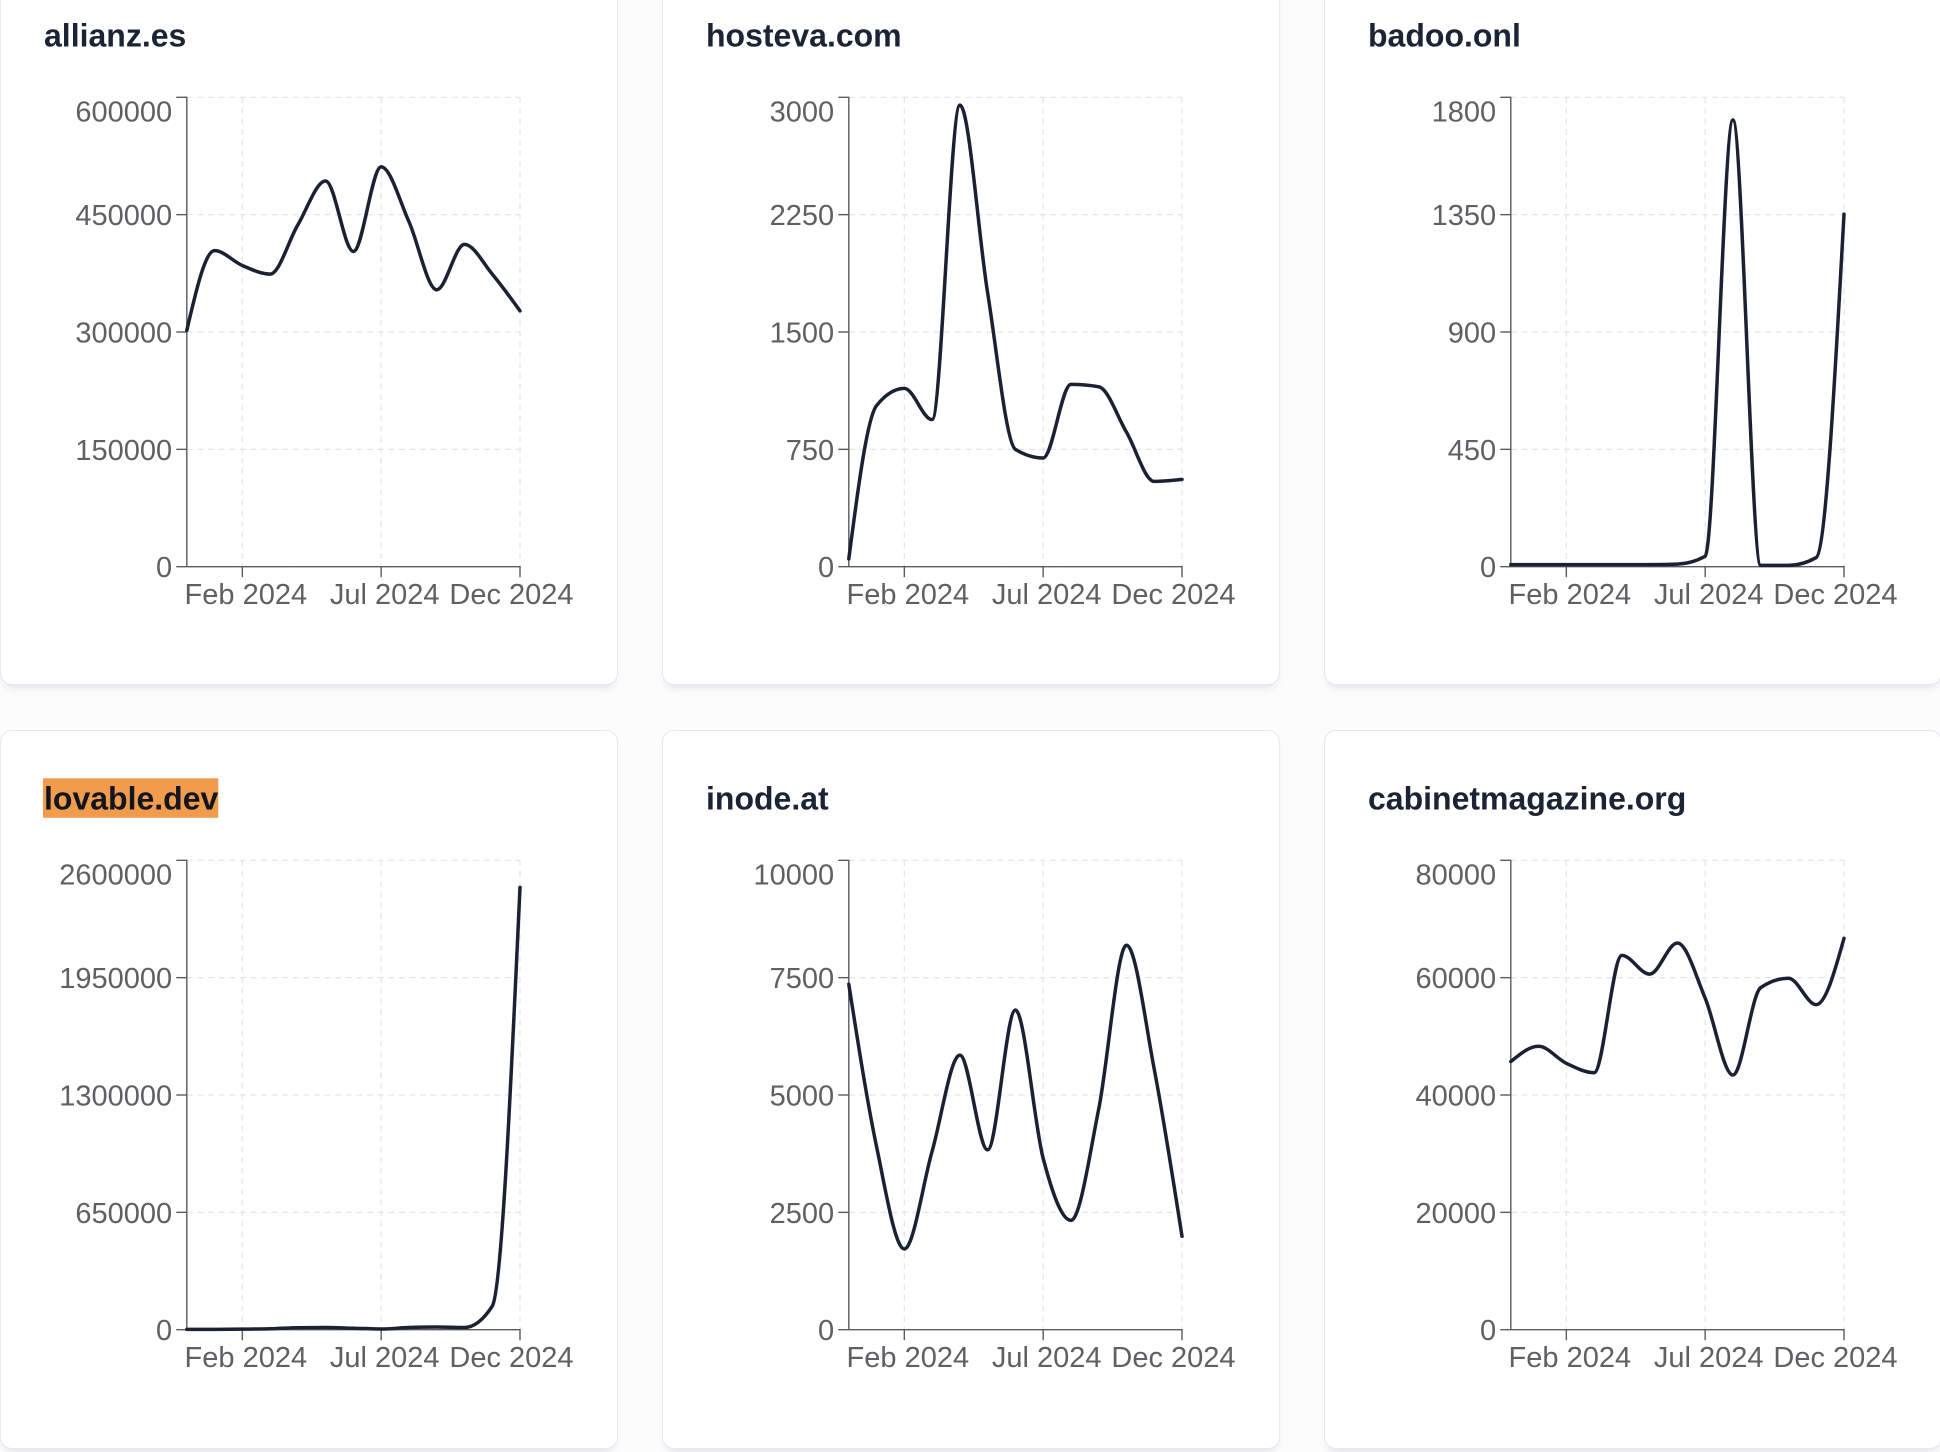 This screenshot has height=1452, width=1940. Describe the element at coordinates (793, 876) in the screenshot. I see `svg-text: 10000` at that location.